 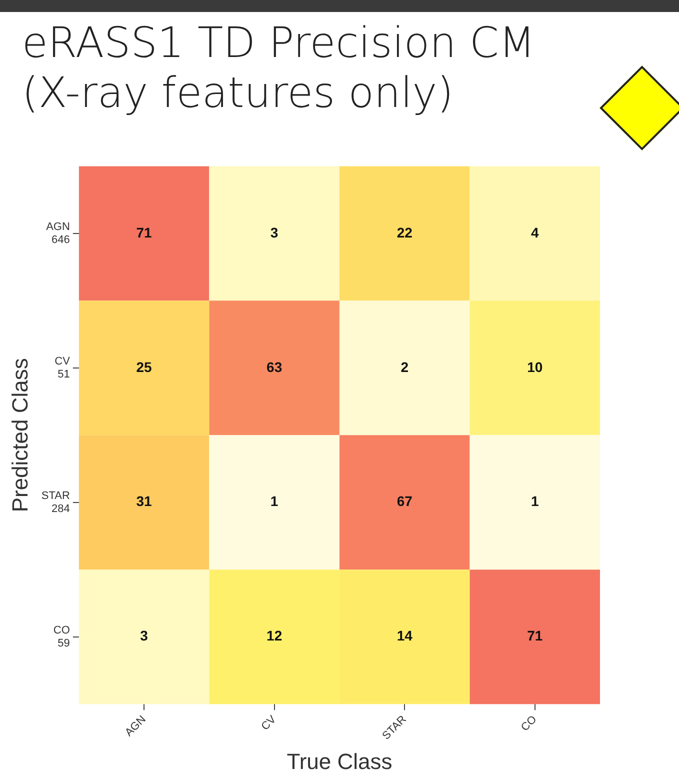 I want to click on x-tick-label: CO, so click(x=529, y=723).